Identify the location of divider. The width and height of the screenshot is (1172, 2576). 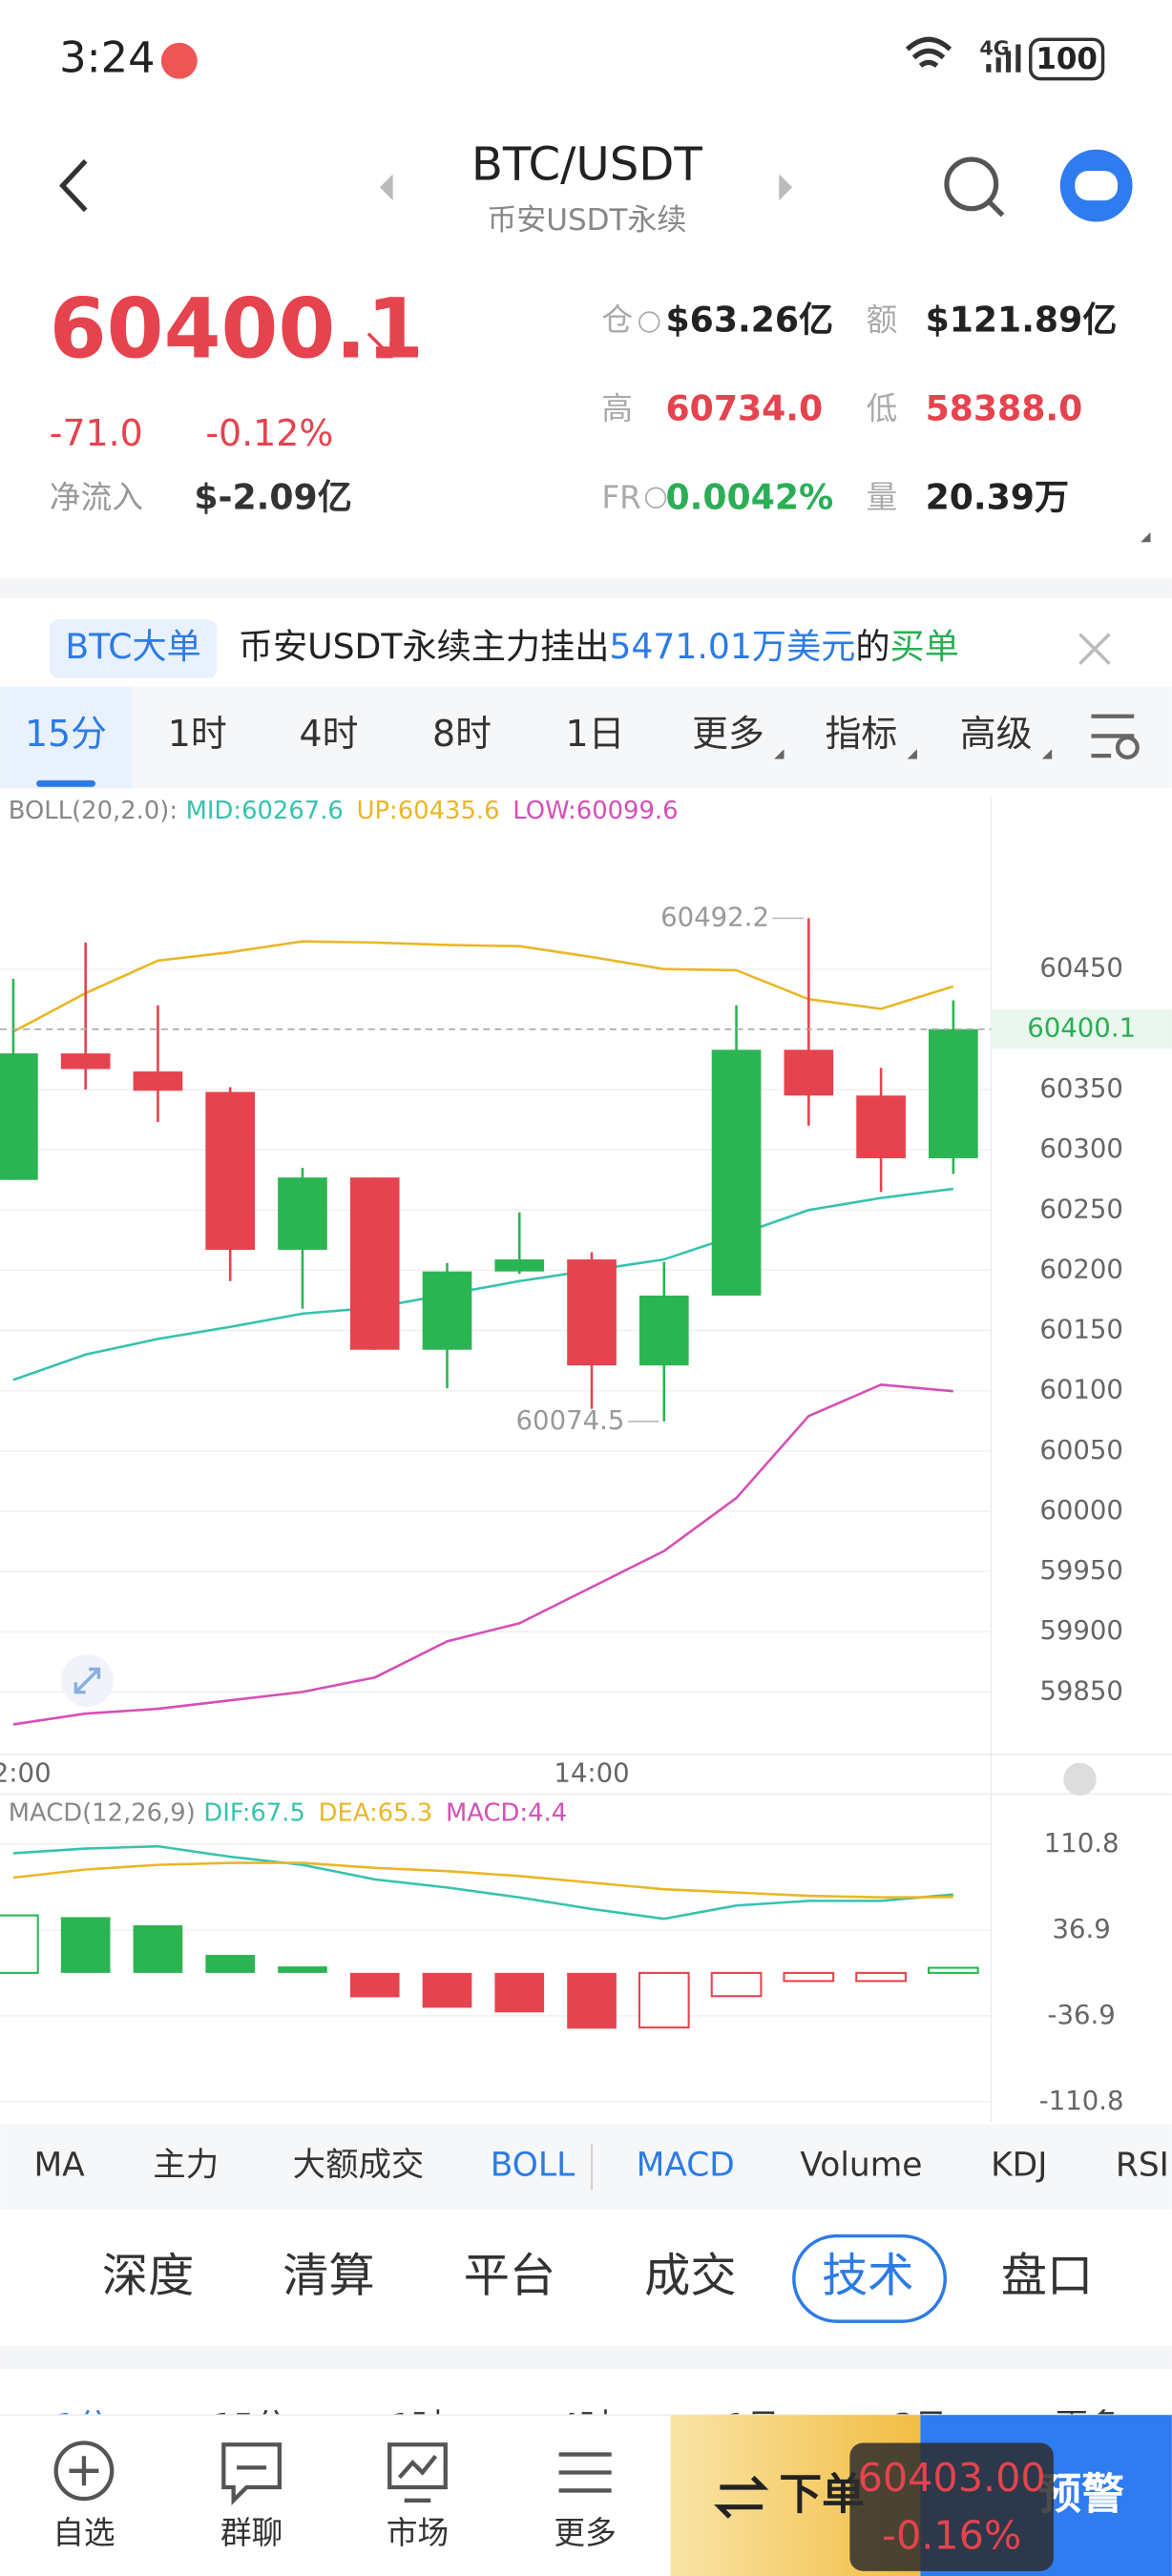
(586, 588).